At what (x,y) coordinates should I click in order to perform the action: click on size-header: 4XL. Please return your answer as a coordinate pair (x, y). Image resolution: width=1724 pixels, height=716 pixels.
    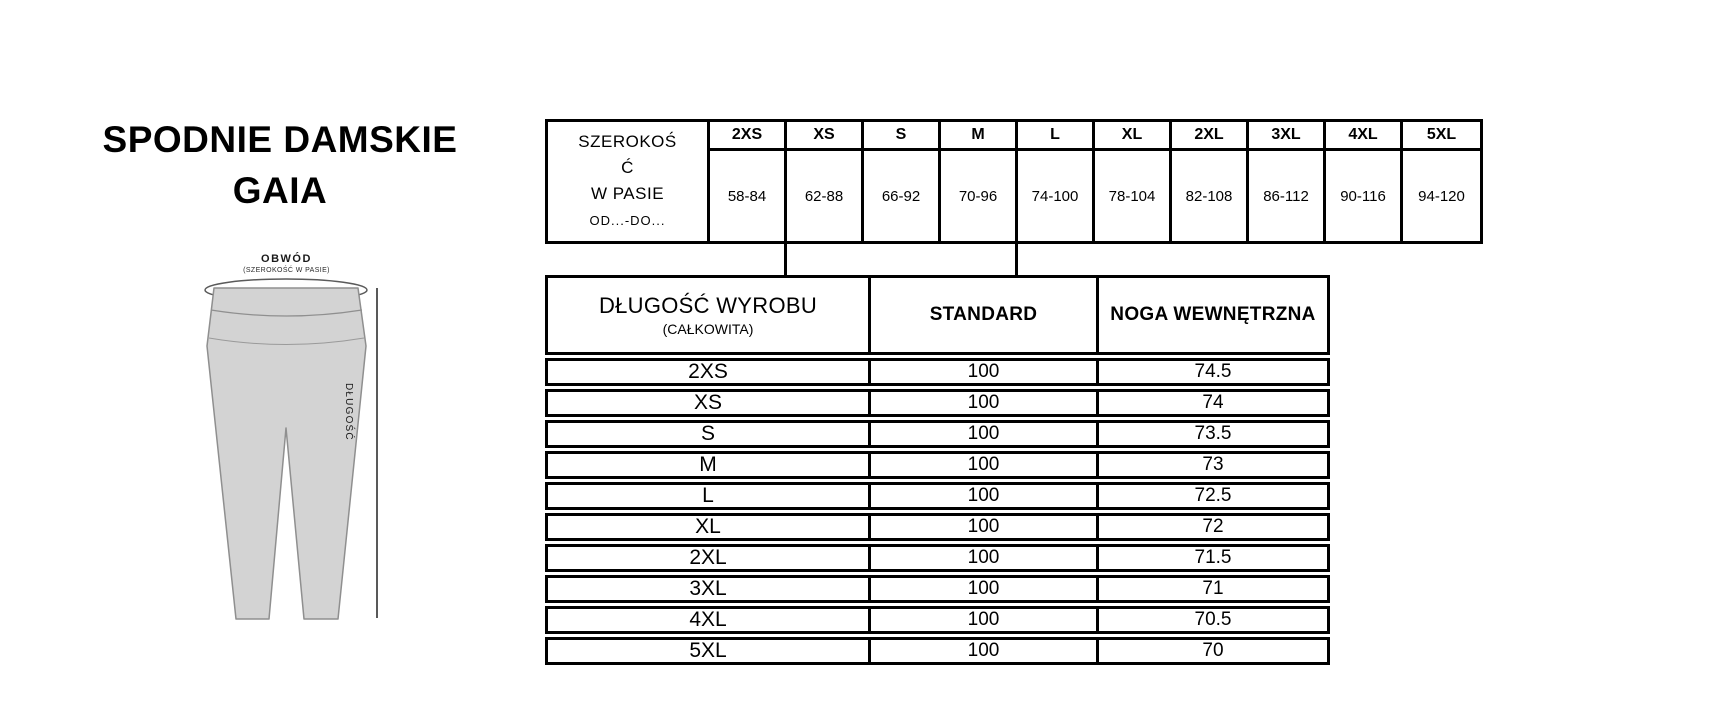
    Looking at the image, I should click on (1363, 136).